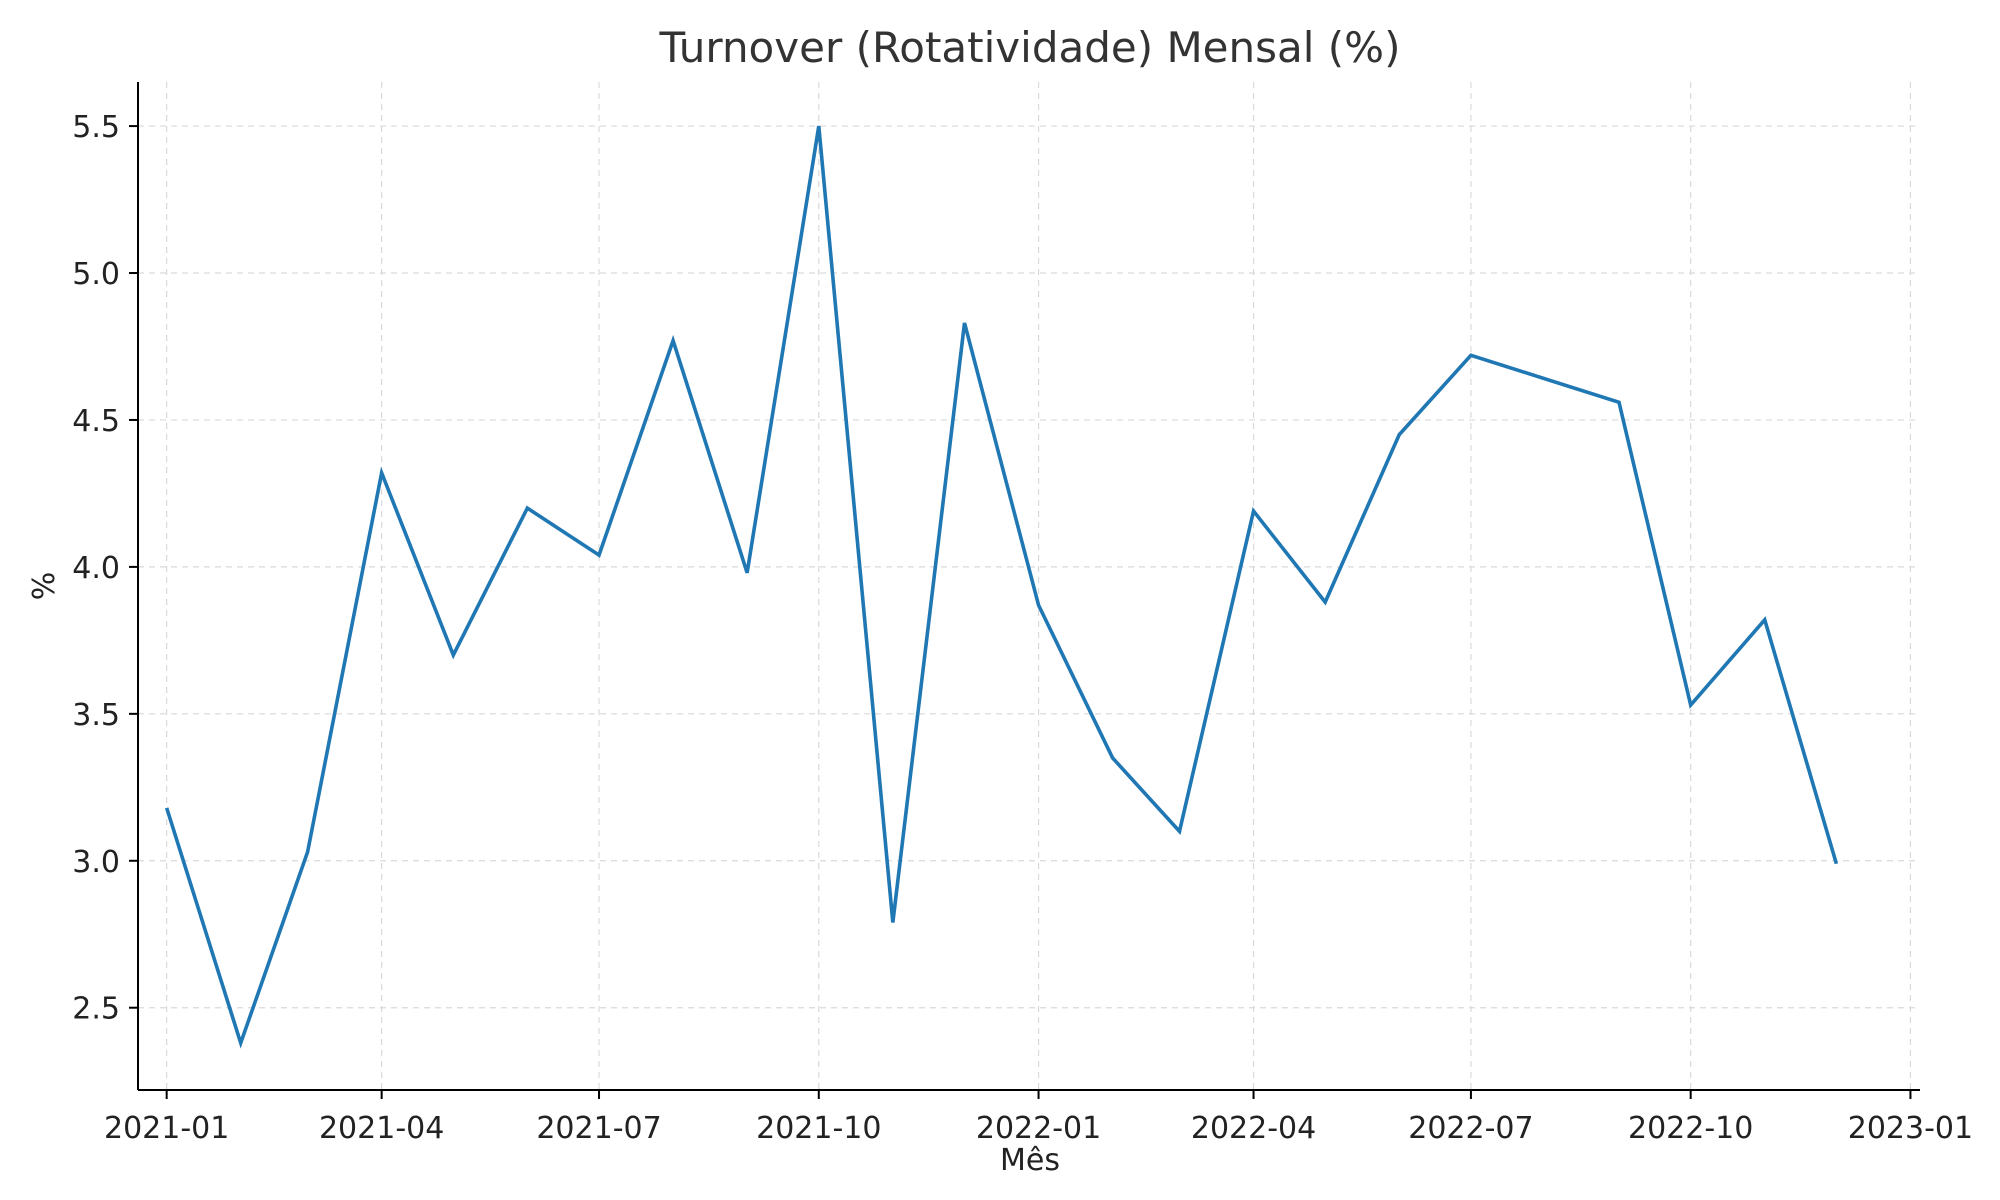 The width and height of the screenshot is (2000, 1200). Describe the element at coordinates (96, 568) in the screenshot. I see `y-tick-label: 4.0` at that location.